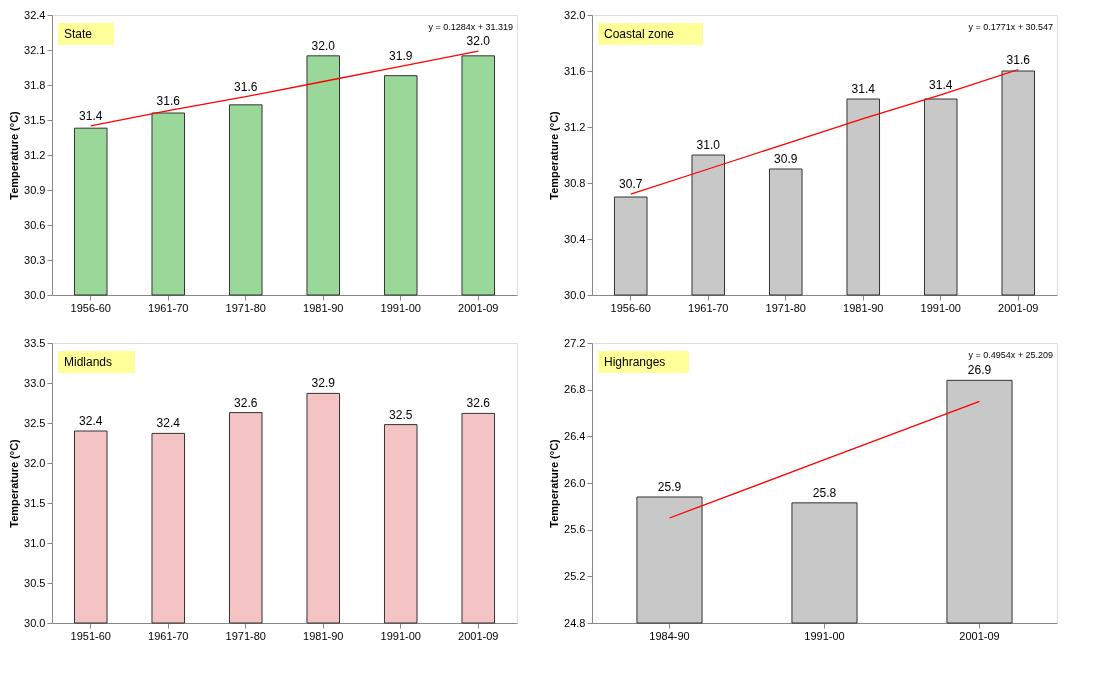  I want to click on y-tick-label: 25.6, so click(575, 529).